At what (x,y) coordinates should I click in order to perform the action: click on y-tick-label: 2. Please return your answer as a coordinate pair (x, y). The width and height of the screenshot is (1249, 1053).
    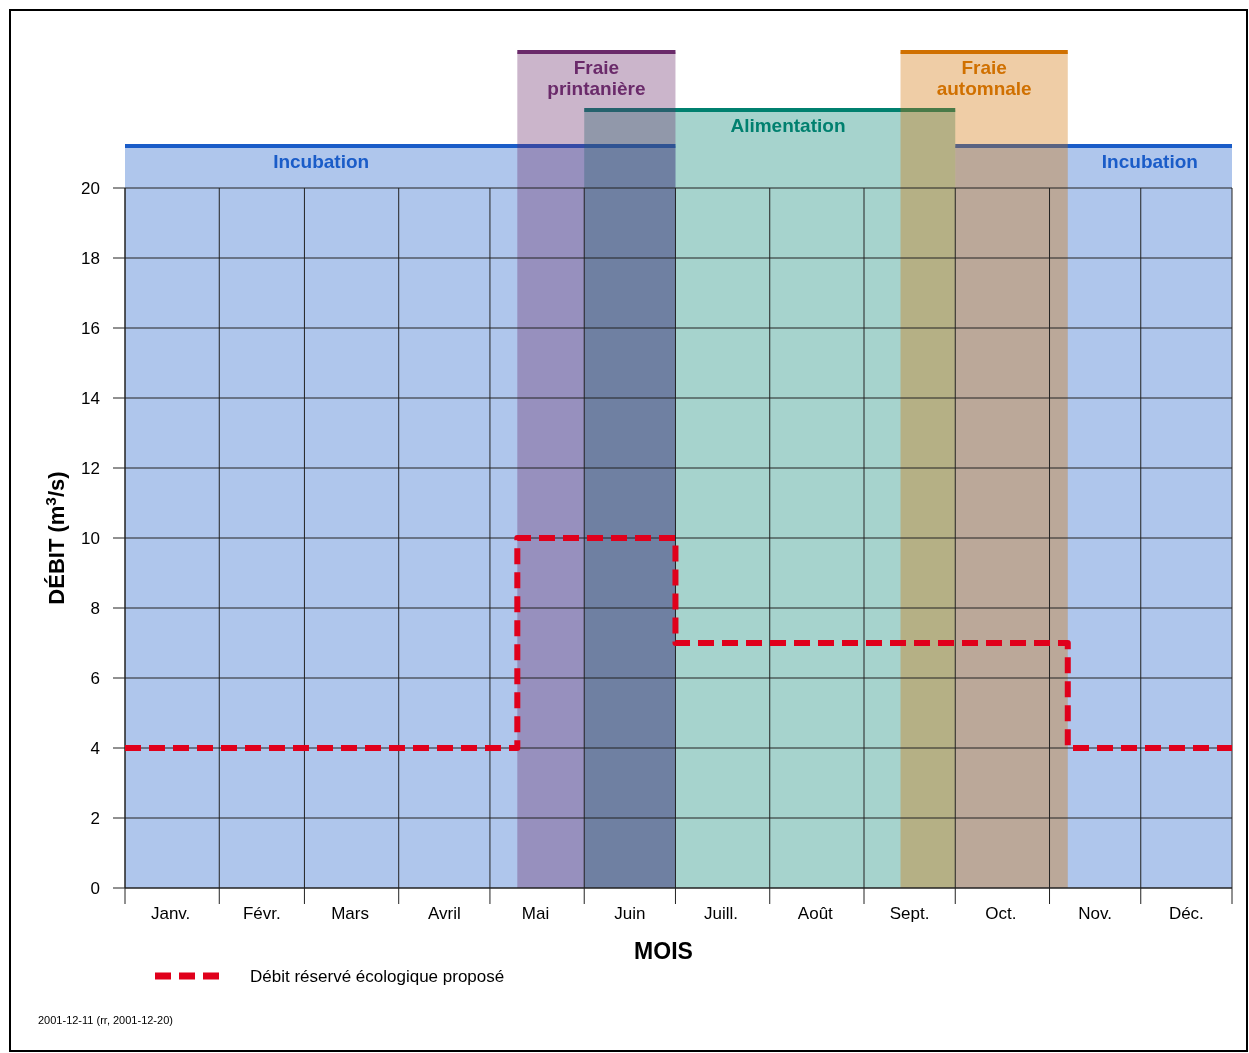
    Looking at the image, I should click on (95, 818).